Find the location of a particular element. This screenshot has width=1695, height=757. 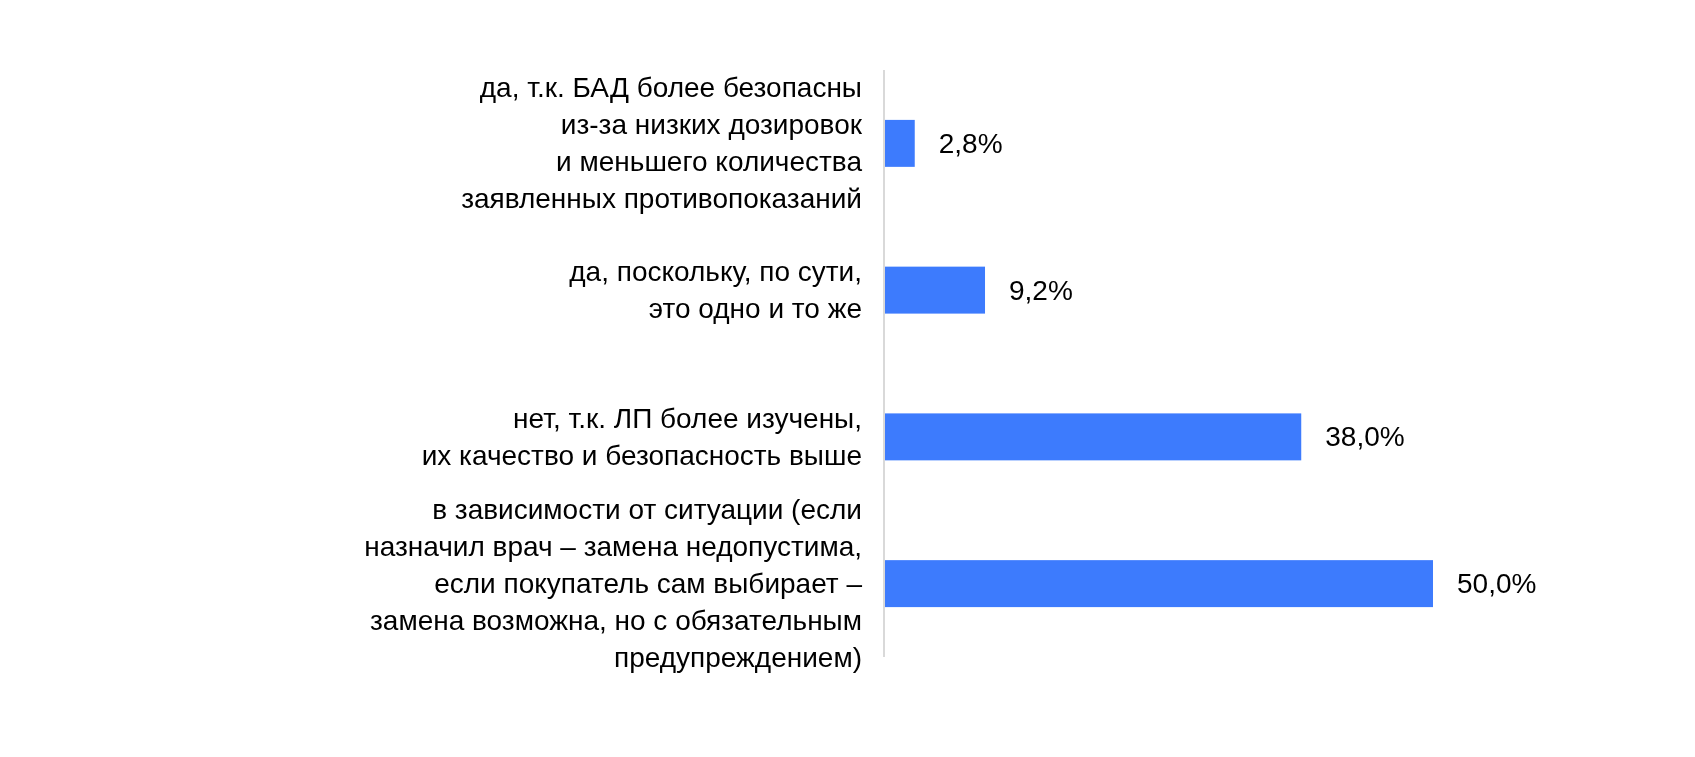

data-label: 2,8% is located at coordinates (970, 143).